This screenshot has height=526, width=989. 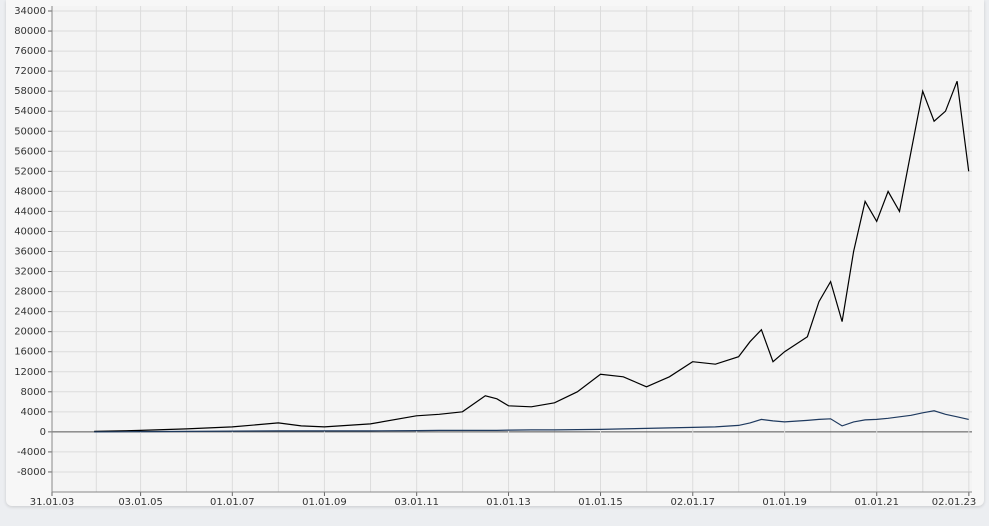 I want to click on x-tick-label: 02.01.23, so click(x=954, y=502).